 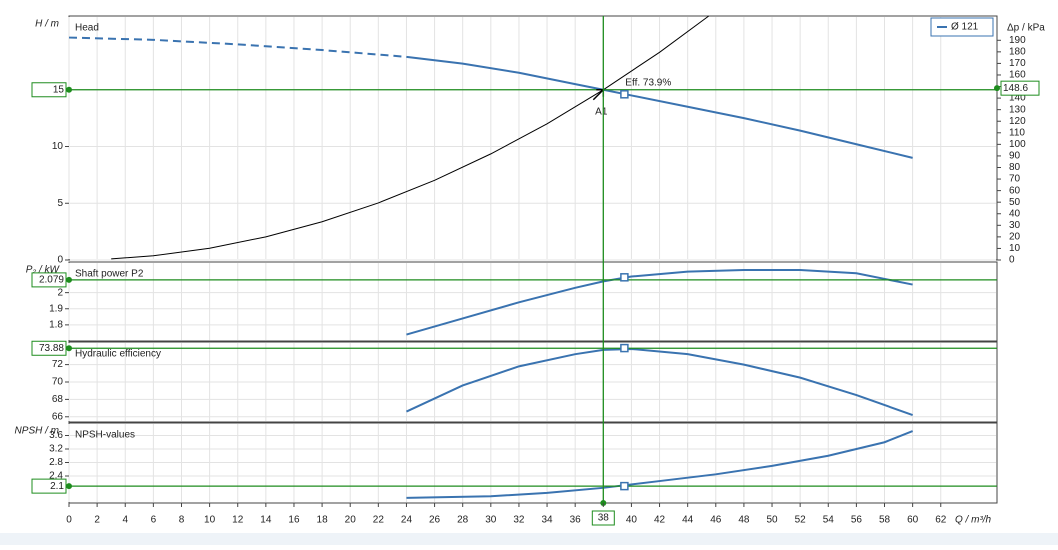 I want to click on x-tick-label: 36, so click(x=576, y=520).